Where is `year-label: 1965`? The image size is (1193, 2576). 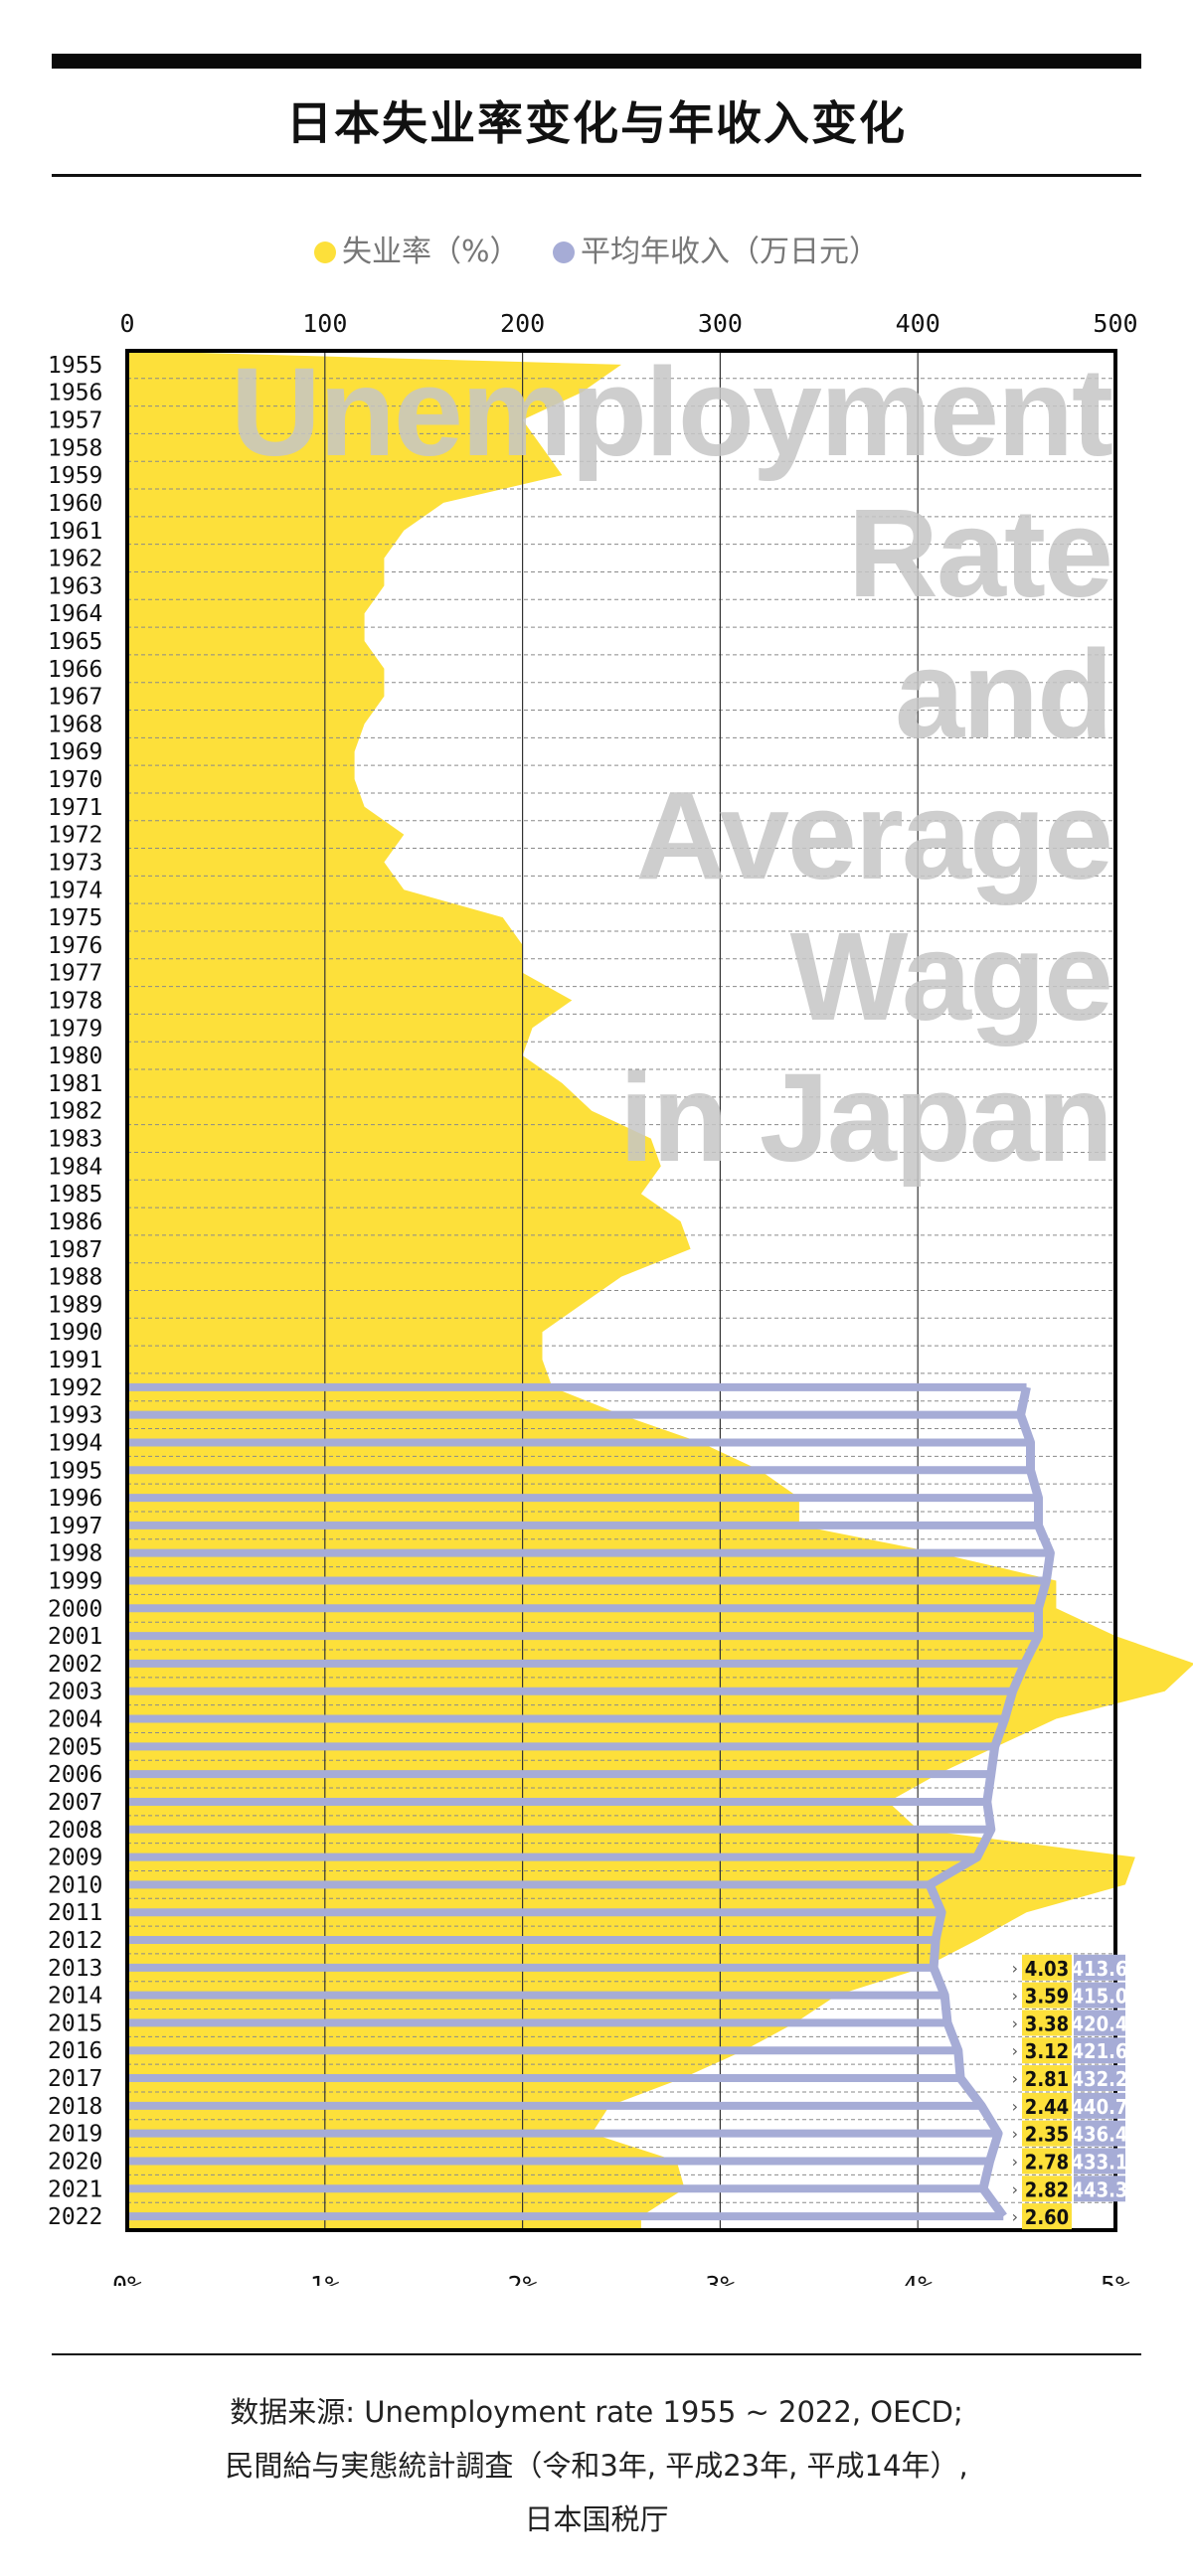
year-label: 1965 is located at coordinates (75, 642).